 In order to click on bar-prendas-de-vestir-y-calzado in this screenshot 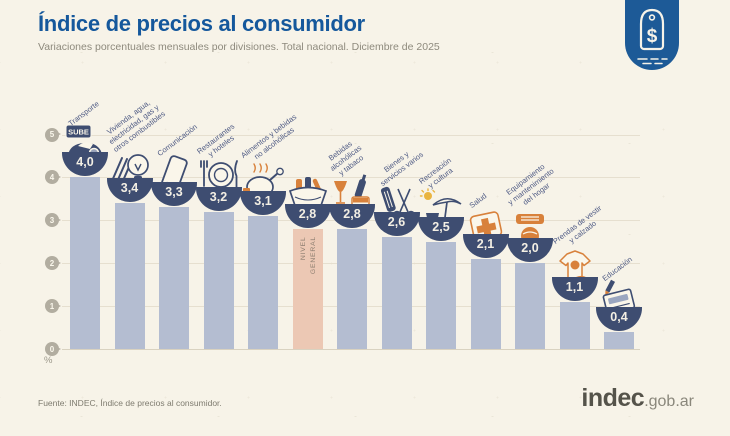, I will do `click(574, 325)`.